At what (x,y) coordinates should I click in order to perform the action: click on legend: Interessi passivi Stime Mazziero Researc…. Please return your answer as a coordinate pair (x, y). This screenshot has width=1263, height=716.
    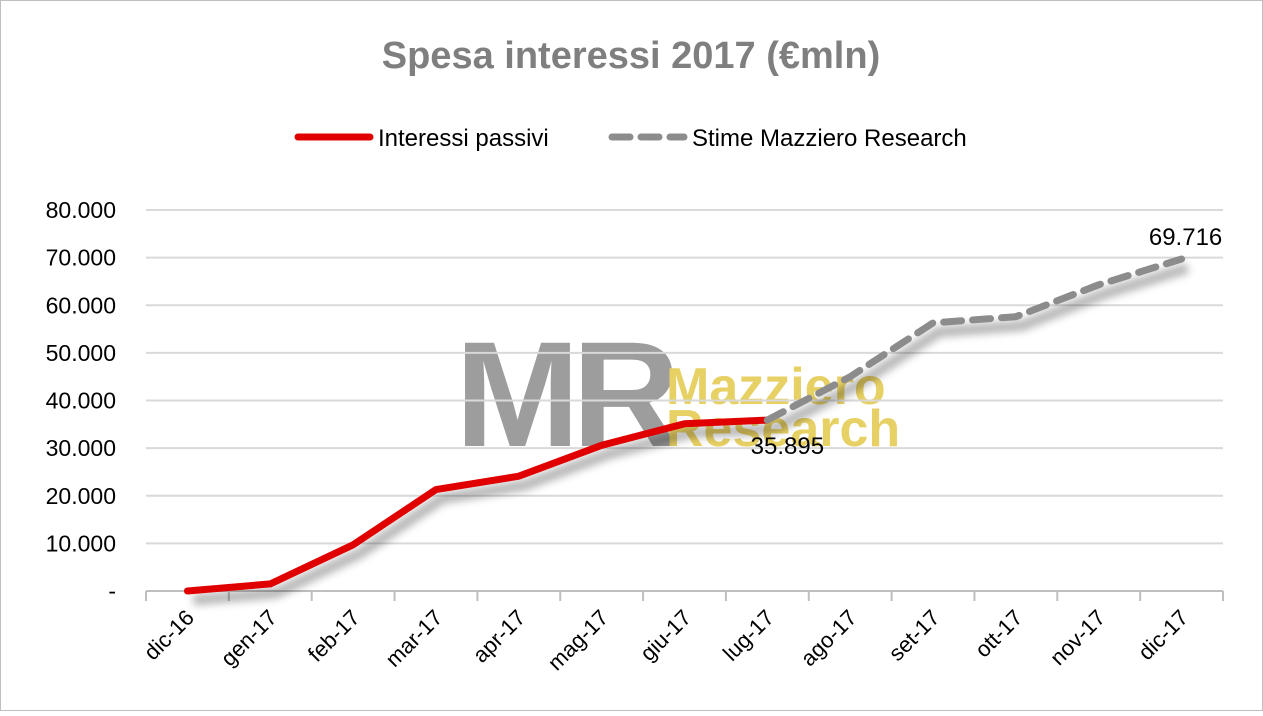
    Looking at the image, I should click on (630, 138).